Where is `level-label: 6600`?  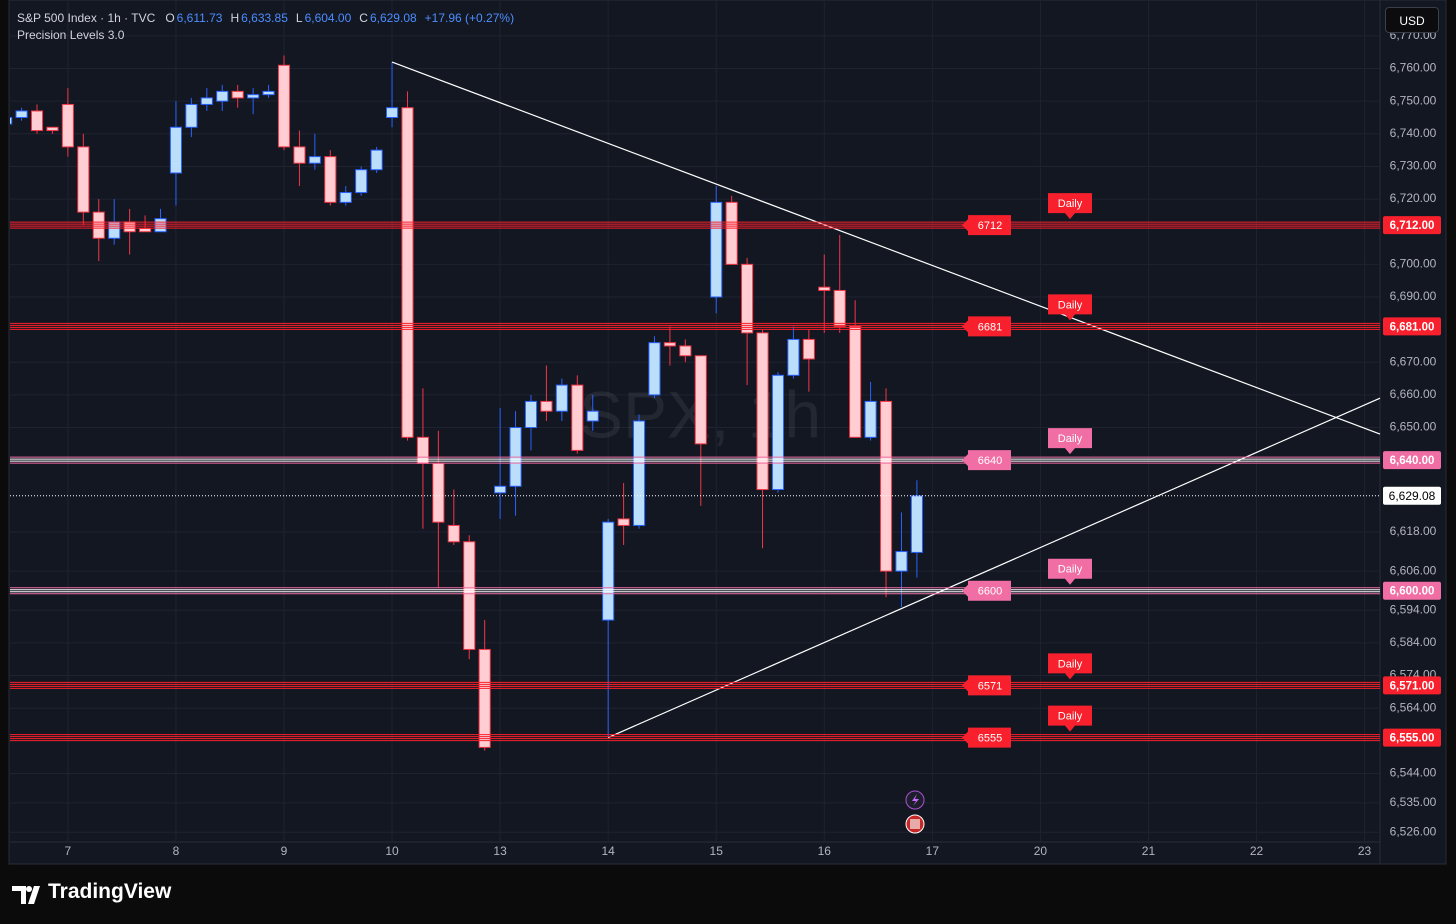
level-label: 6600 is located at coordinates (990, 592).